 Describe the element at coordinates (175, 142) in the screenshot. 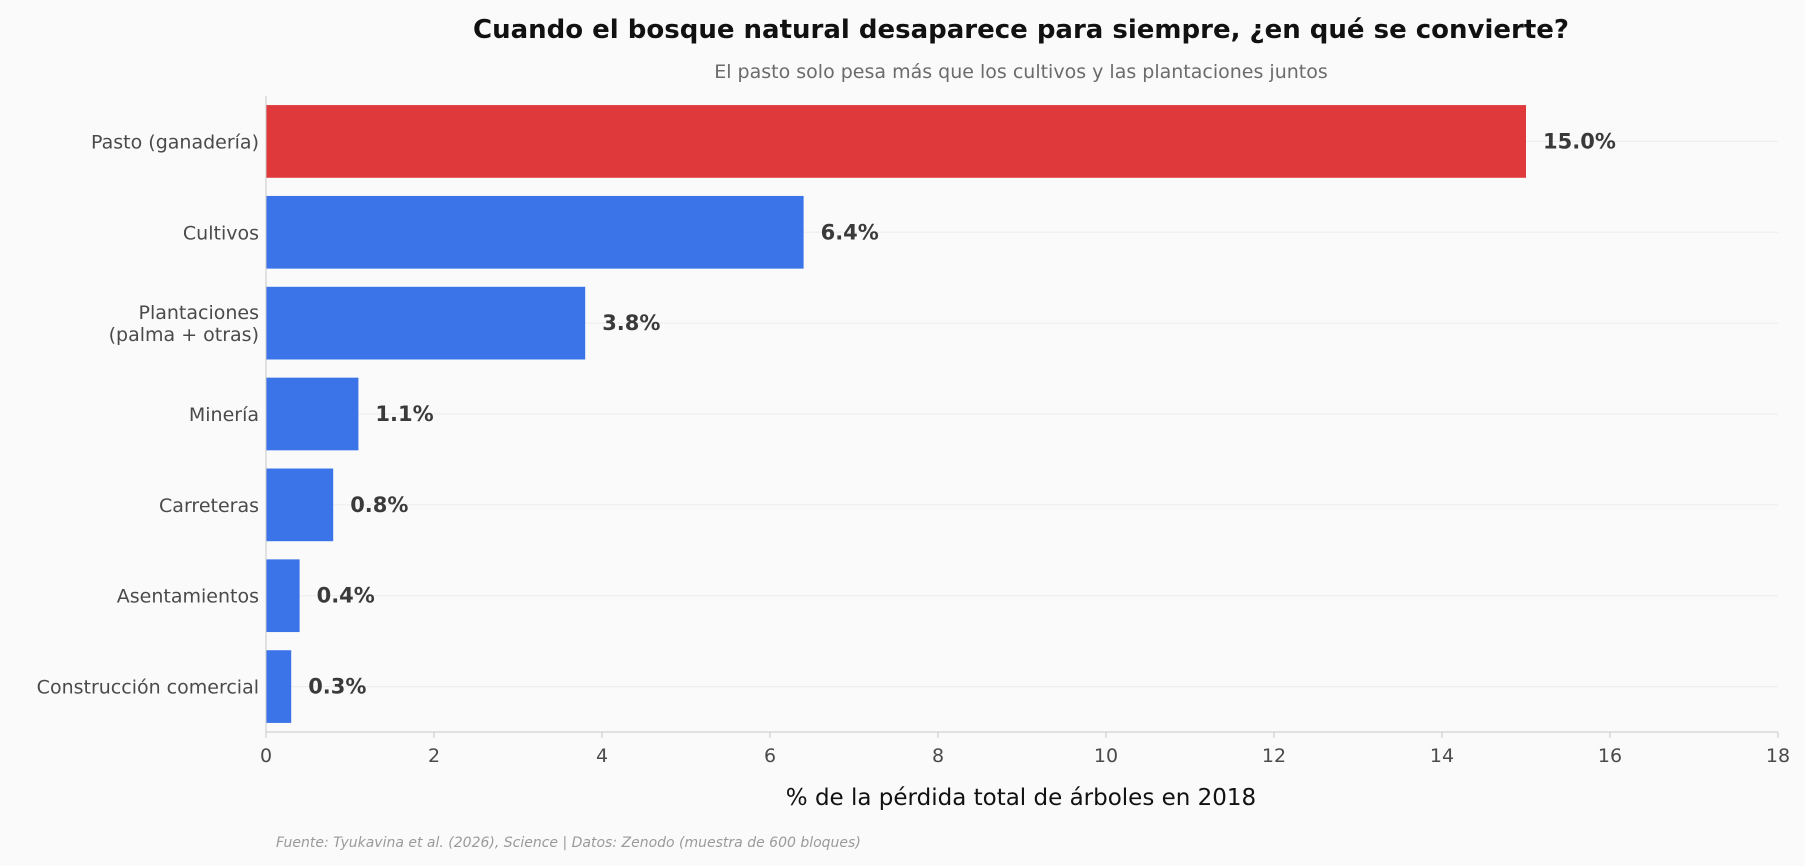

I see `category-label: Pasto (ganadería)` at that location.